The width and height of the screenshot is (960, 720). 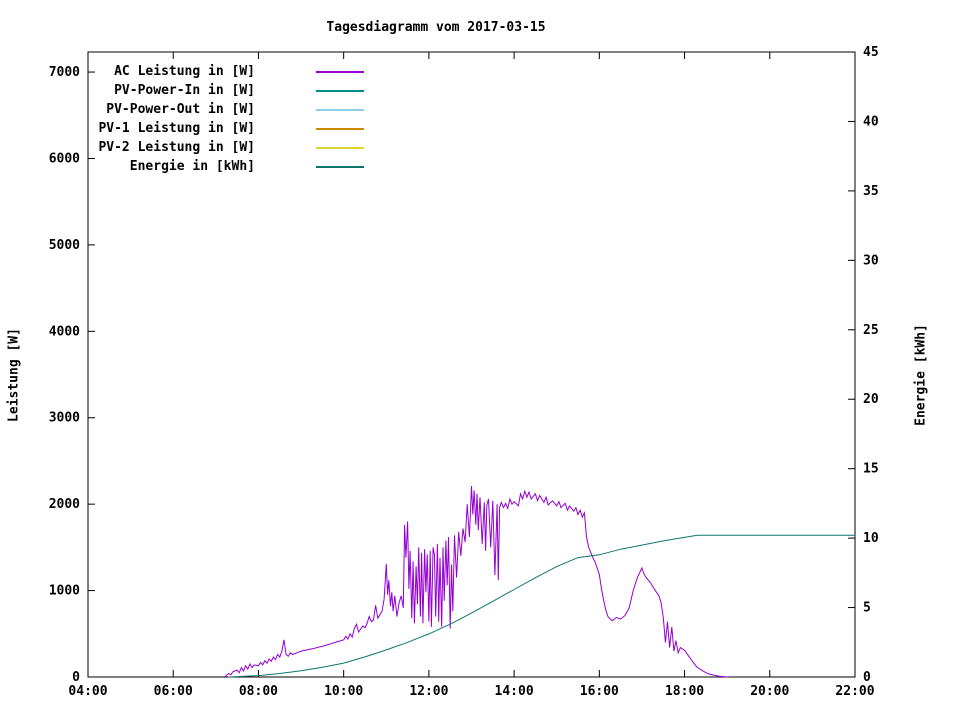 I want to click on y-left-tick-label: 6000, so click(x=64, y=158).